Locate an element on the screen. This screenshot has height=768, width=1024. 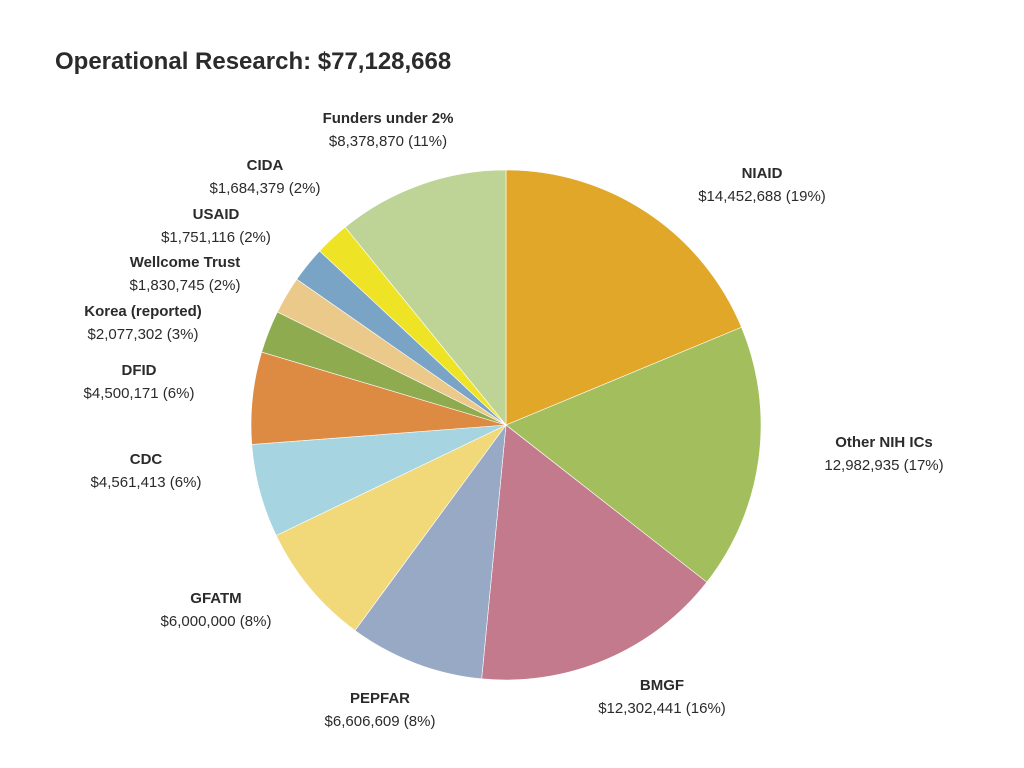
slice-label-cdc: CDC is located at coordinates (146, 459).